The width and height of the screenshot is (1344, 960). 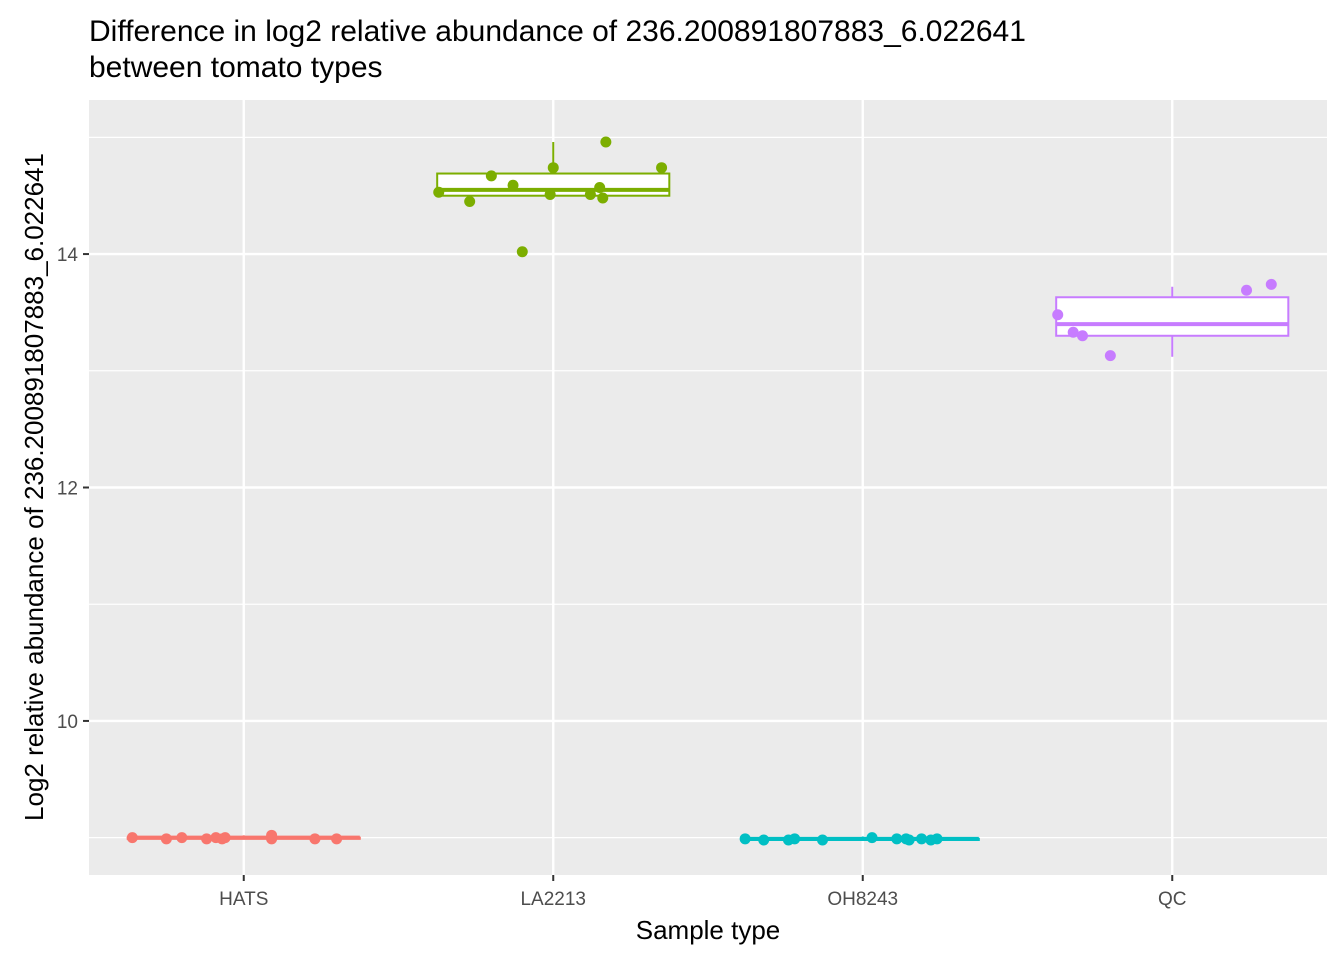 What do you see at coordinates (1172, 899) in the screenshot?
I see `x-tick-label: QC` at bounding box center [1172, 899].